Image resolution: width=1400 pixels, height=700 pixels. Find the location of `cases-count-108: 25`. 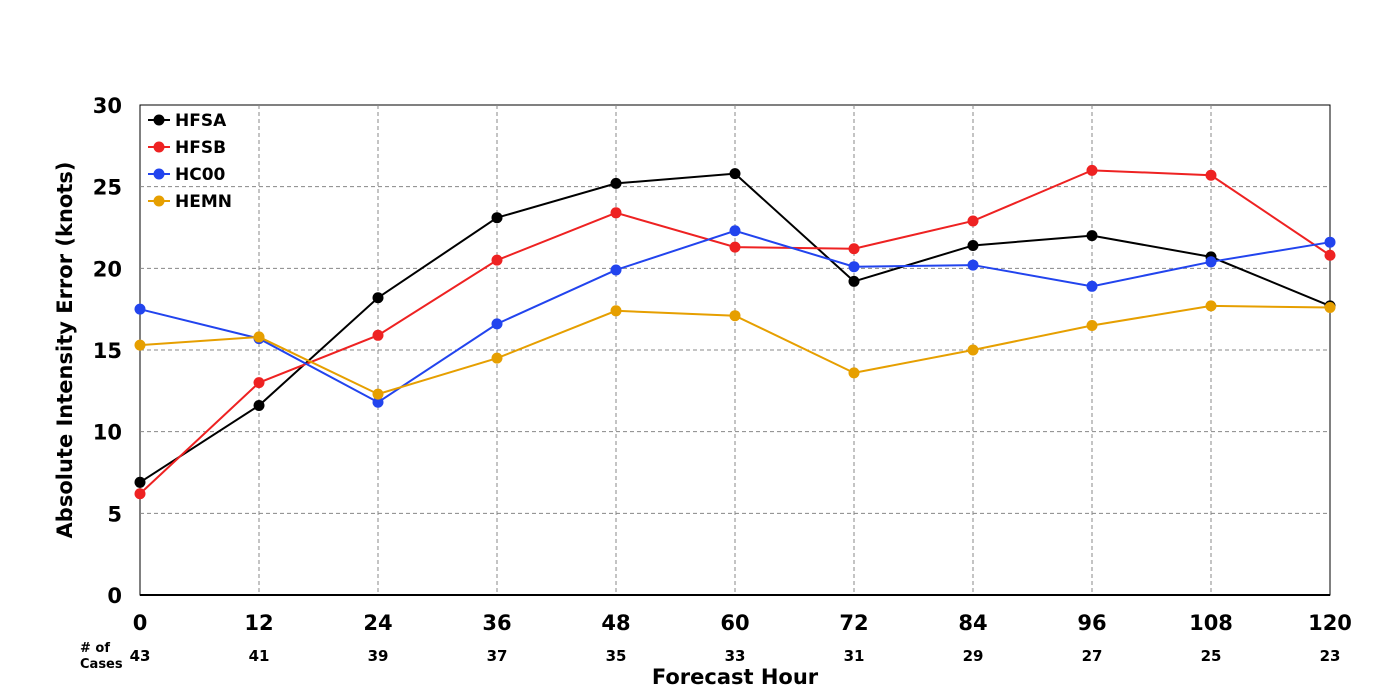

cases-count-108: 25 is located at coordinates (1211, 656).